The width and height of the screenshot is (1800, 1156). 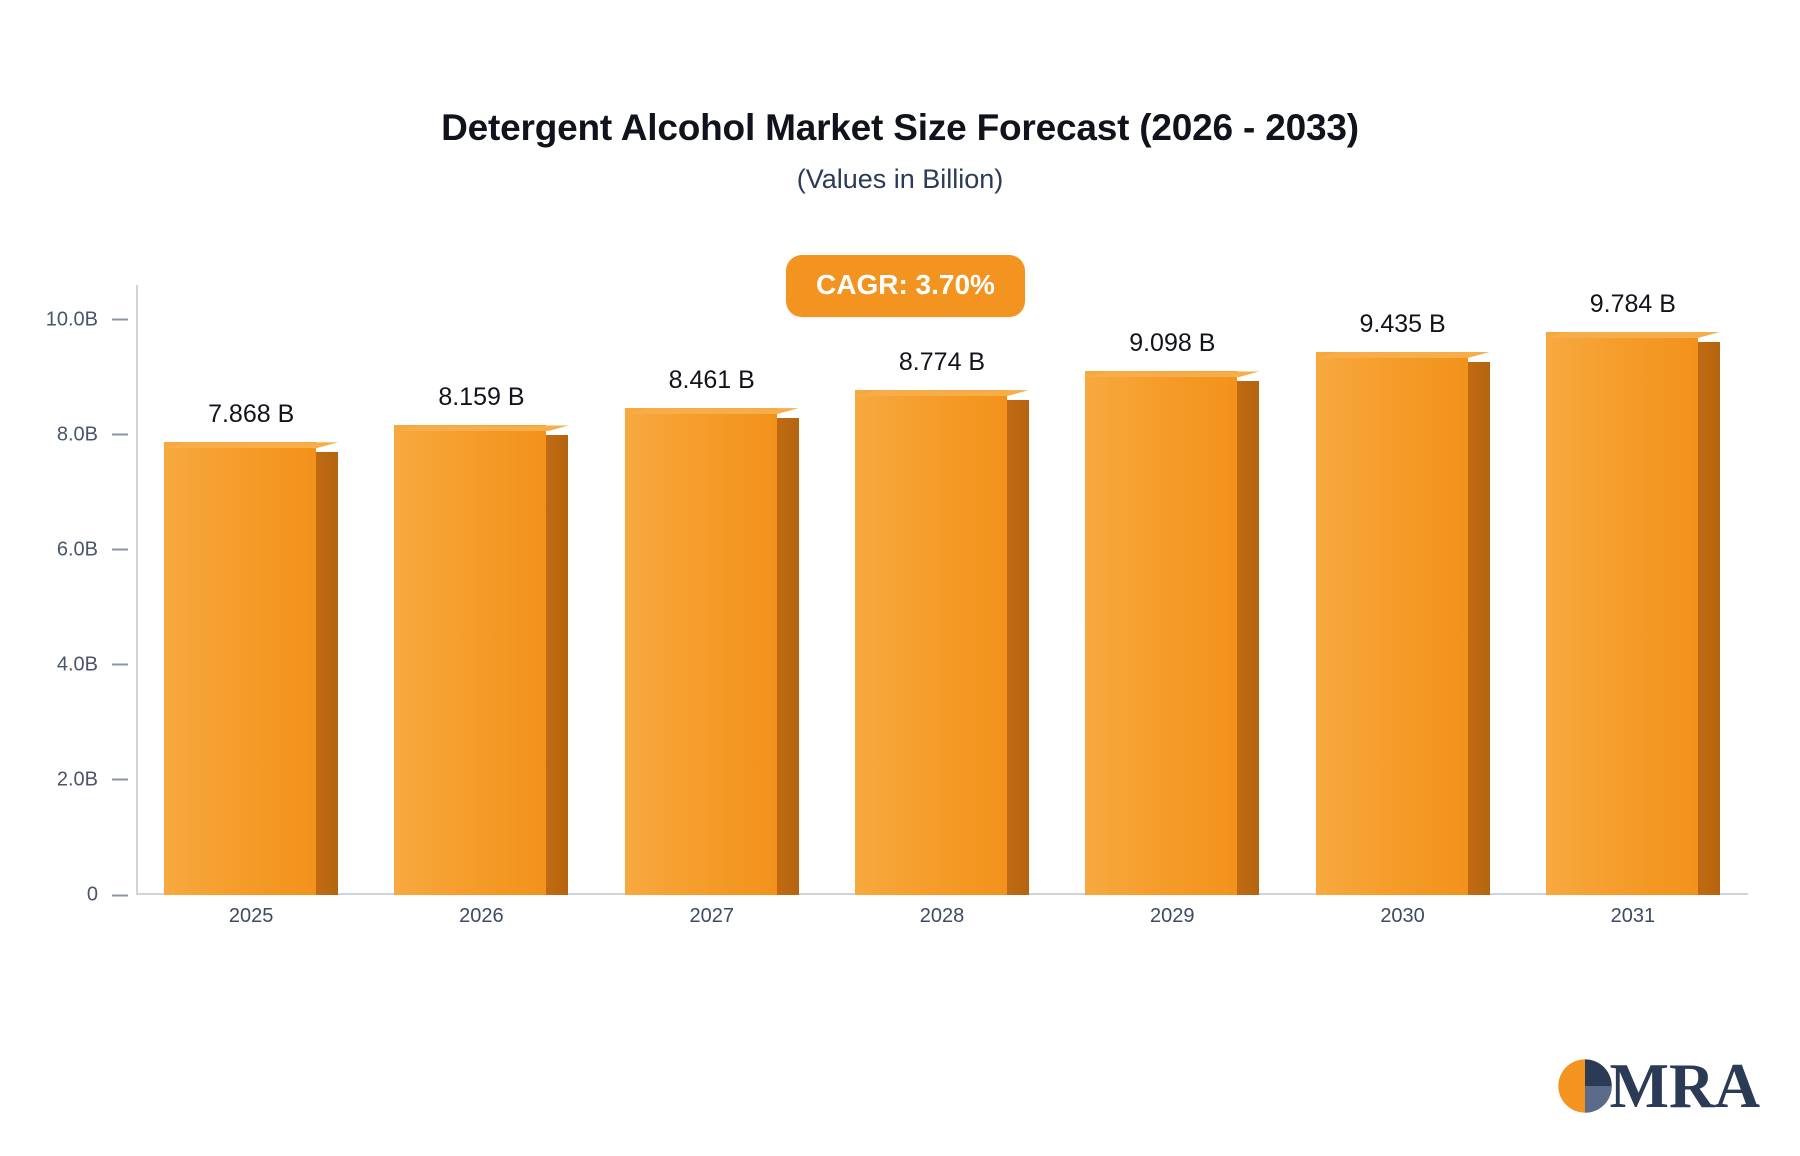 I want to click on y-axis-tick-label: 2.0B, so click(x=77, y=779).